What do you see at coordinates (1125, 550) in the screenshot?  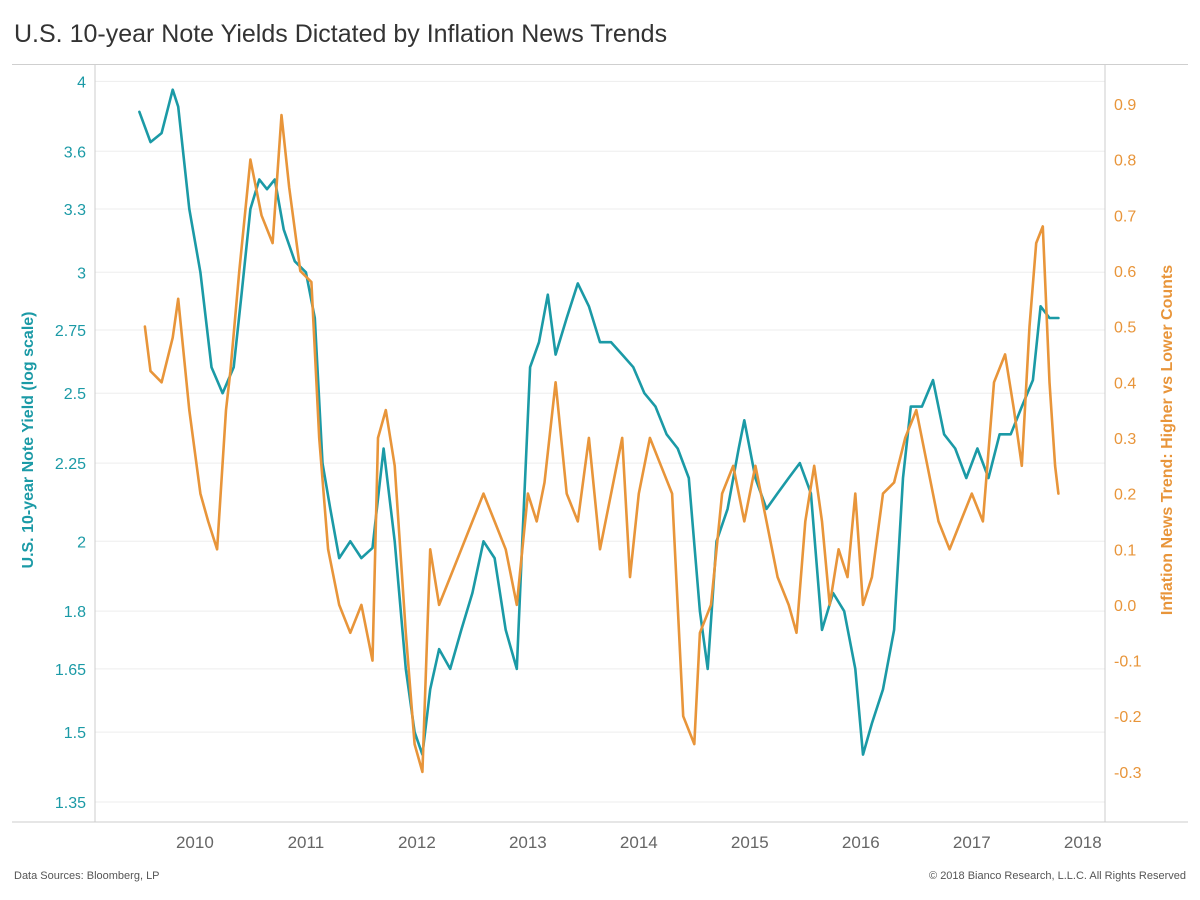 I see `right-tick-label: 0.1` at bounding box center [1125, 550].